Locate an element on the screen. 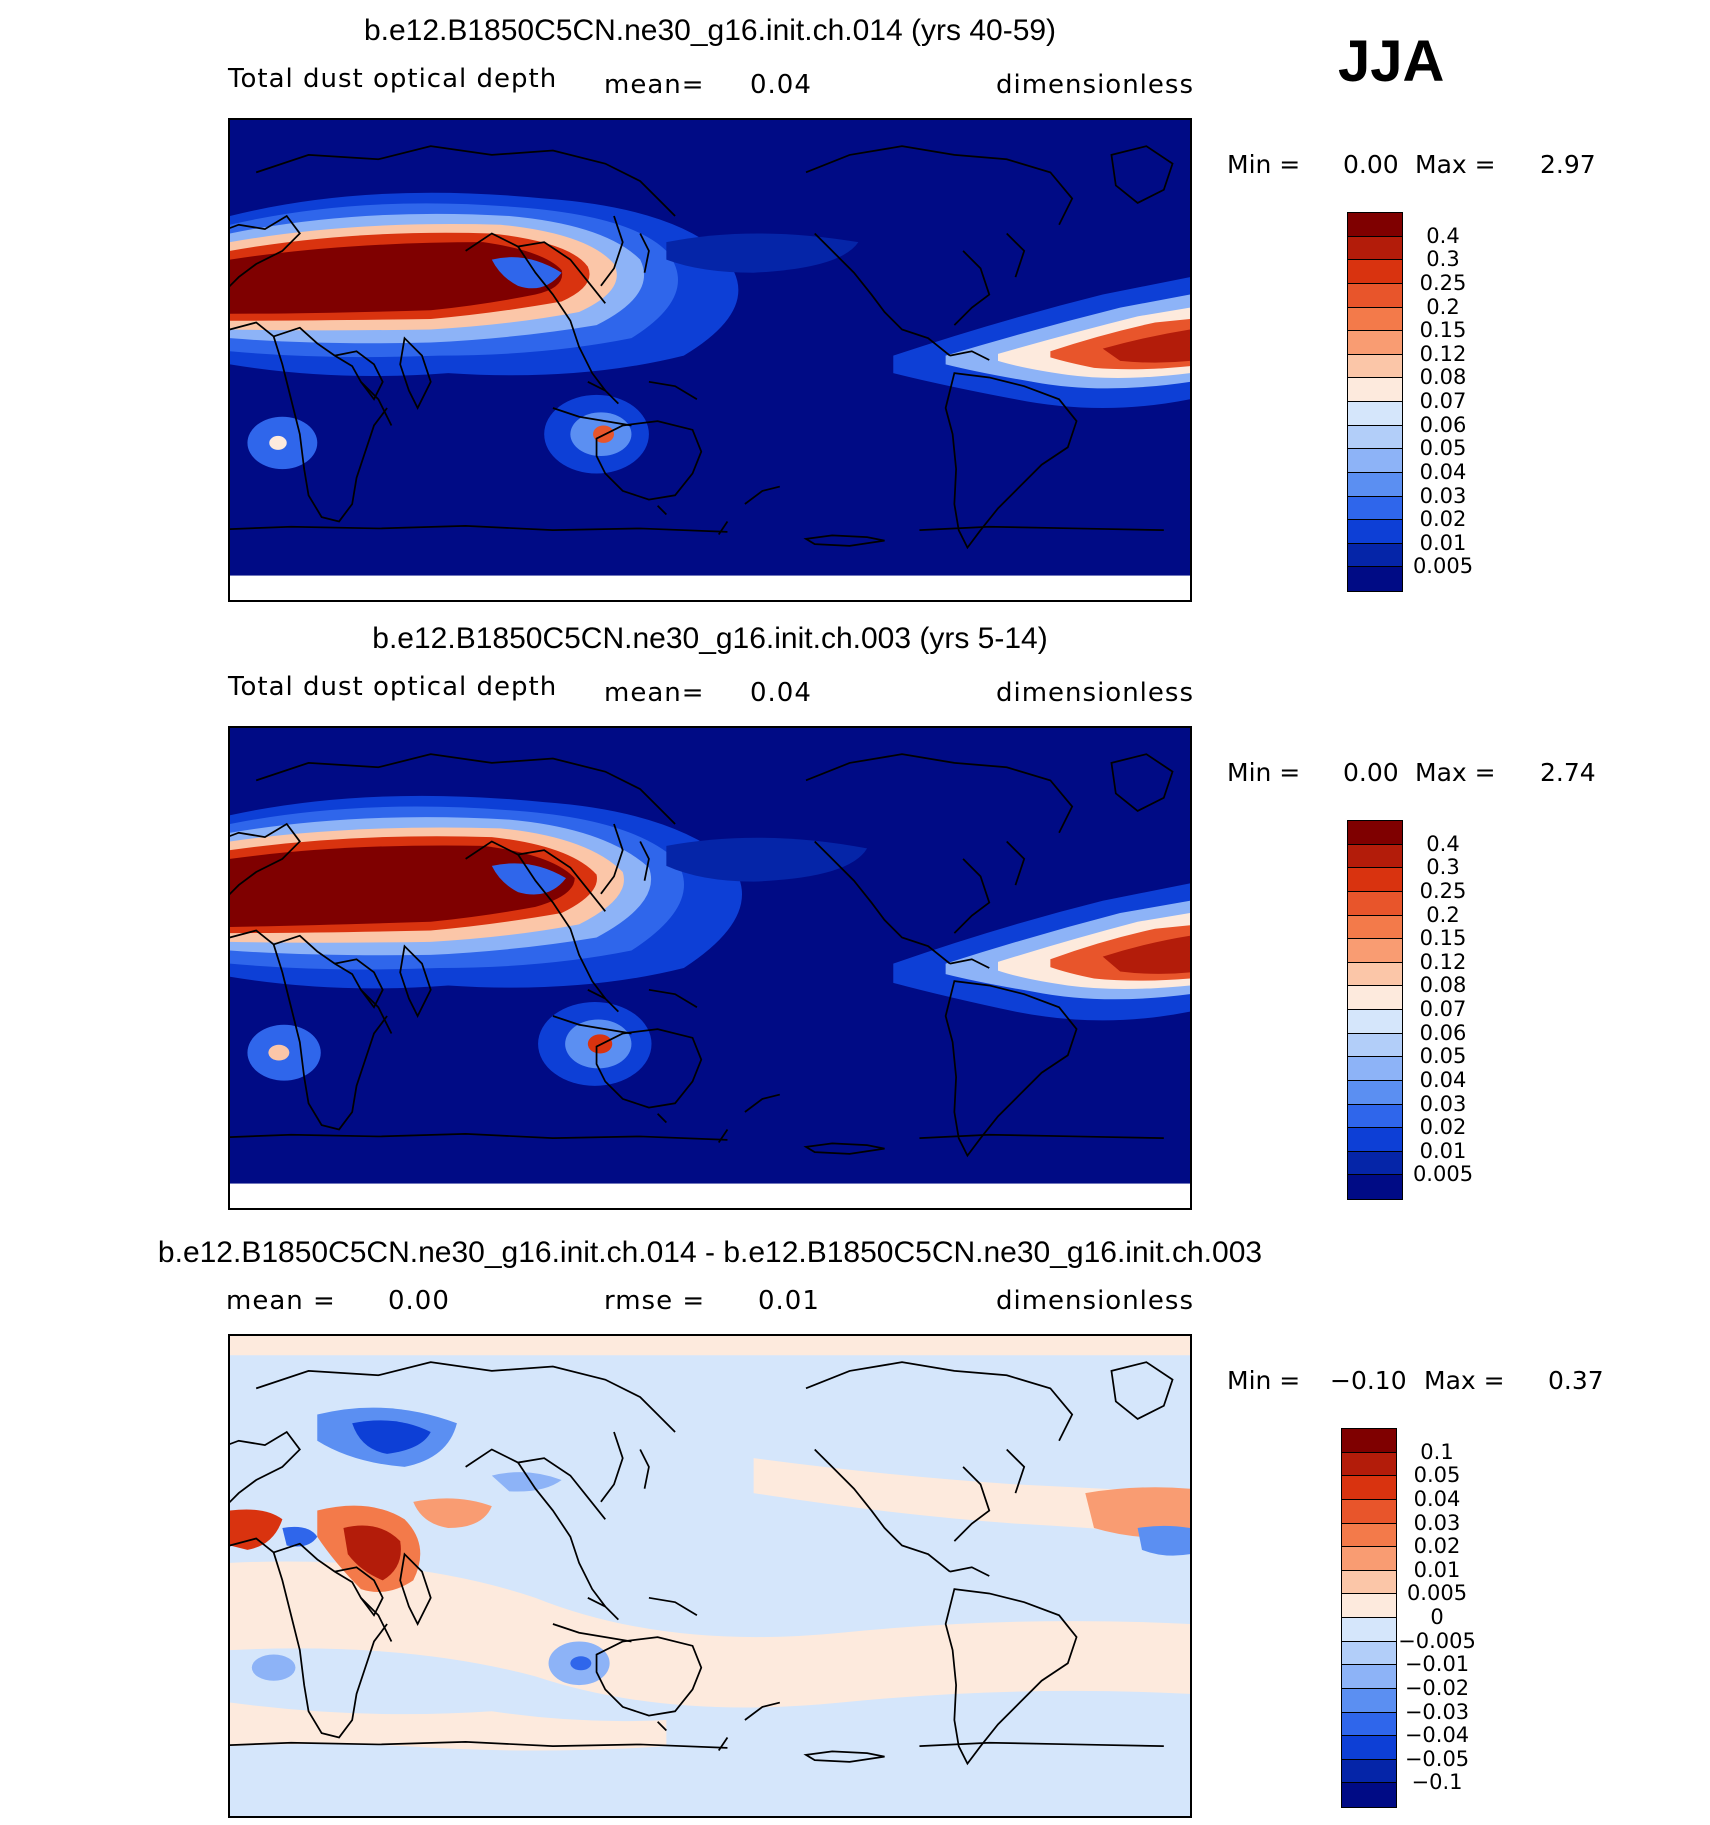 This screenshot has height=1825, width=1710. season-label: JJA is located at coordinates (1391, 61).